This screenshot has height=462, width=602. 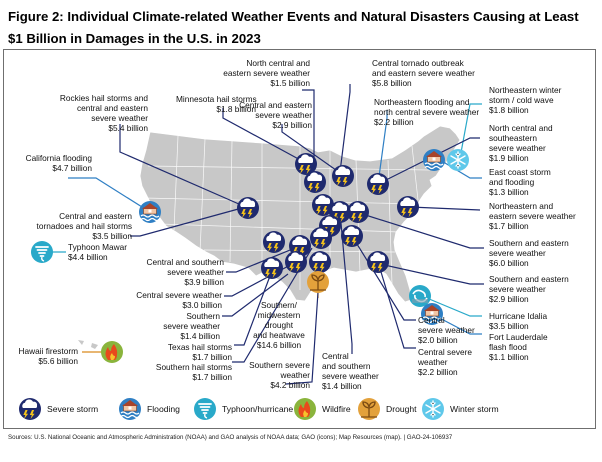 What do you see at coordinates (420, 296) in the screenshot?
I see `hurricane-icon-idalia` at bounding box center [420, 296].